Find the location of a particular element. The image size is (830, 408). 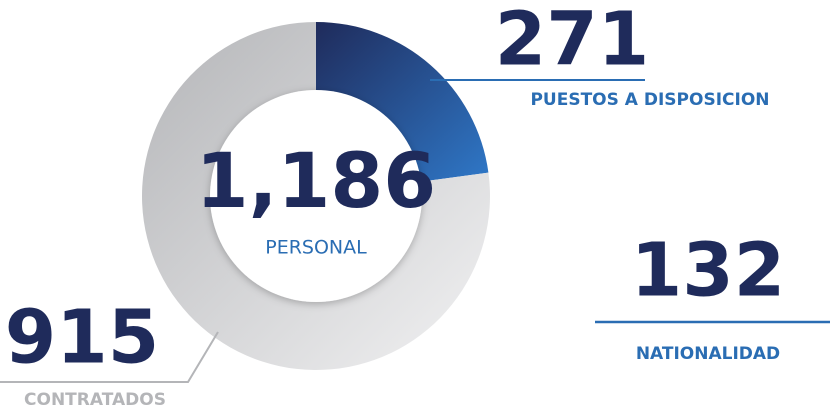

total-caption: PERSONAL is located at coordinates (316, 248).